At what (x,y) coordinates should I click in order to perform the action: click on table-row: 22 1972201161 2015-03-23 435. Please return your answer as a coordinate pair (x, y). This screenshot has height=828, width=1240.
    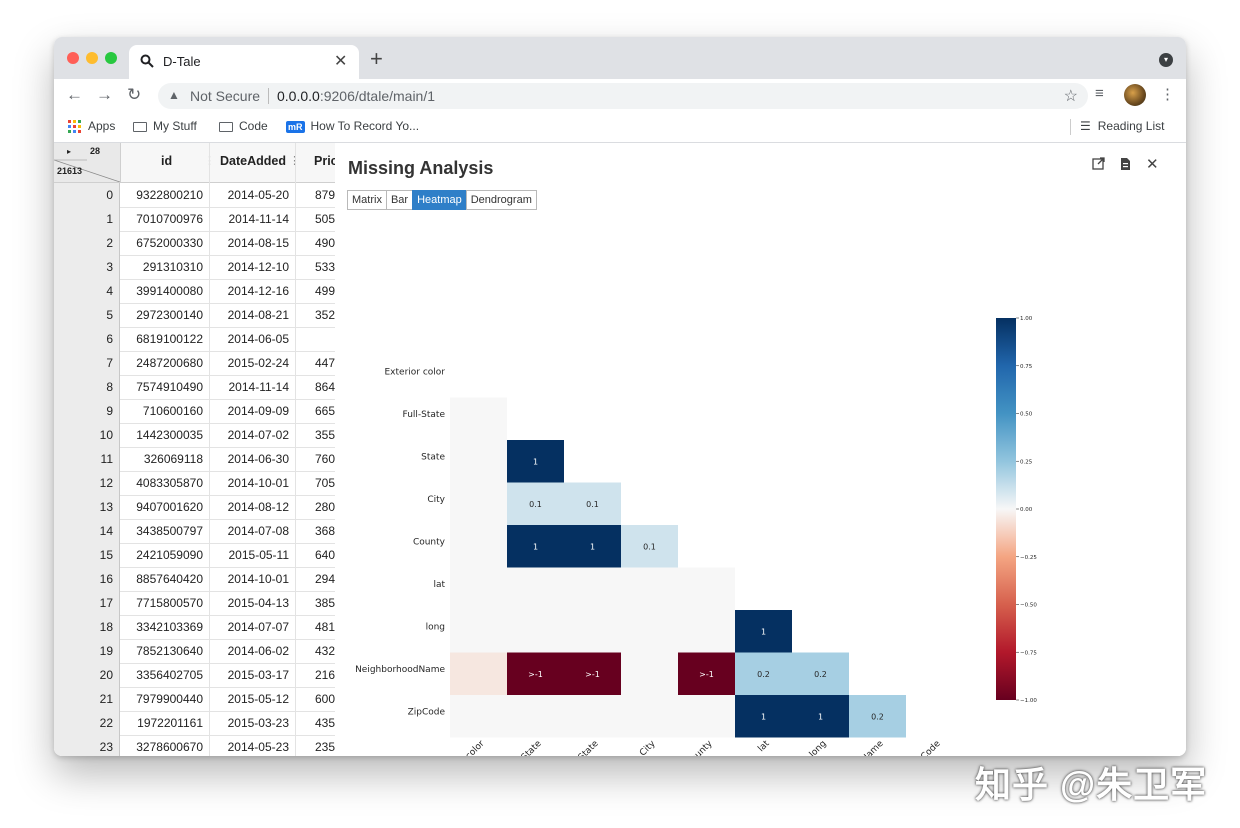
    Looking at the image, I should click on (194, 723).